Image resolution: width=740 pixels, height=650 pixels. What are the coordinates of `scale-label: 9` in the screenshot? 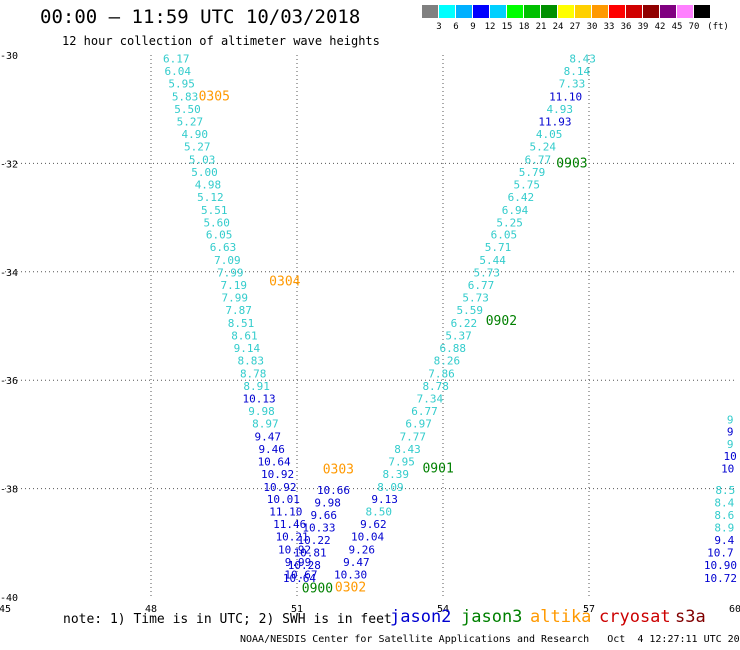 It's located at (473, 27).